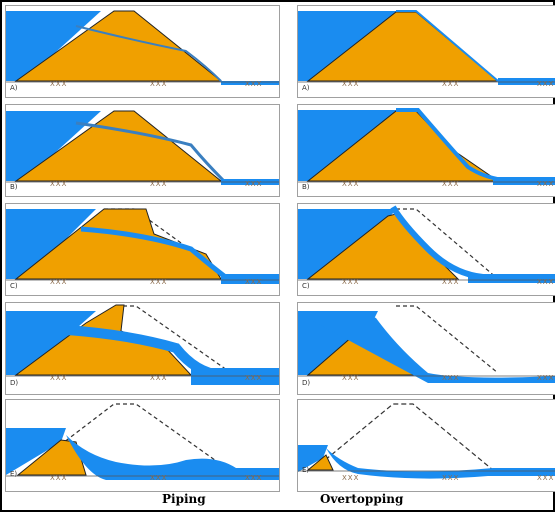  Describe the element at coordinates (155, 253) in the screenshot. I see `breach-channel` at that location.